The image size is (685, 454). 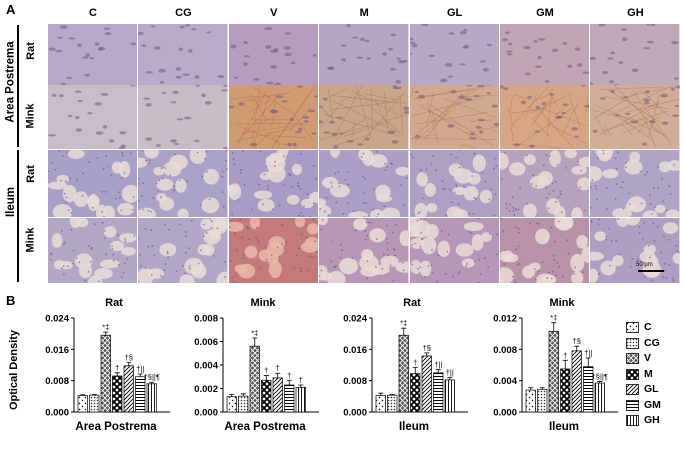 What do you see at coordinates (545, 117) in the screenshot?
I see `micrograph-area-postrema-mink-gm` at bounding box center [545, 117].